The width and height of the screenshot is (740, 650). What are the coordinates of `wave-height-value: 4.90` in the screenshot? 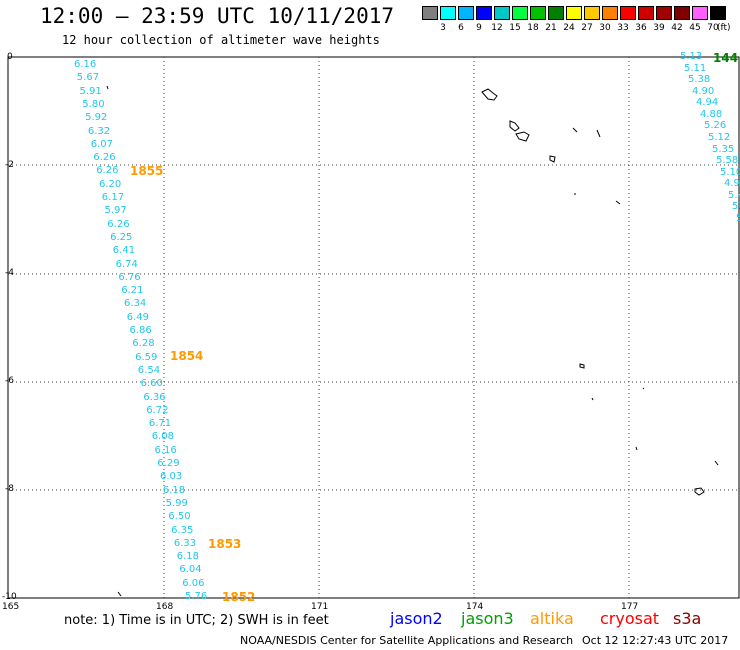 It's located at (732, 184).